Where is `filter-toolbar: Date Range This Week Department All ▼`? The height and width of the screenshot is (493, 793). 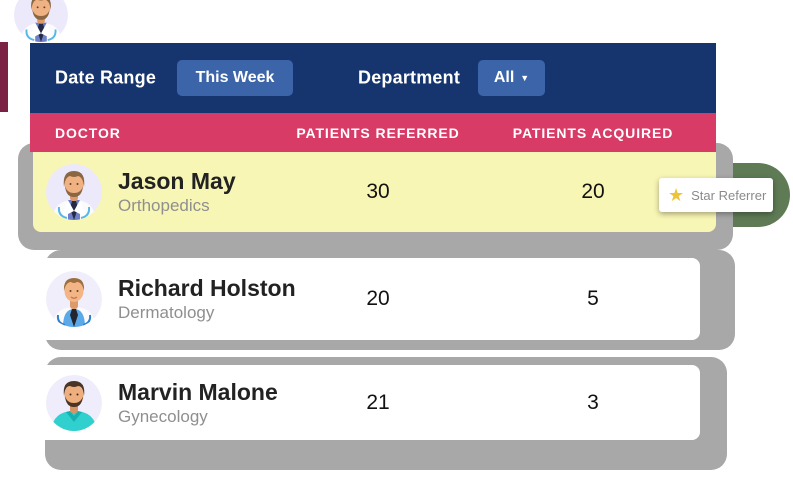
filter-toolbar: Date Range This Week Department All ▼ is located at coordinates (373, 78).